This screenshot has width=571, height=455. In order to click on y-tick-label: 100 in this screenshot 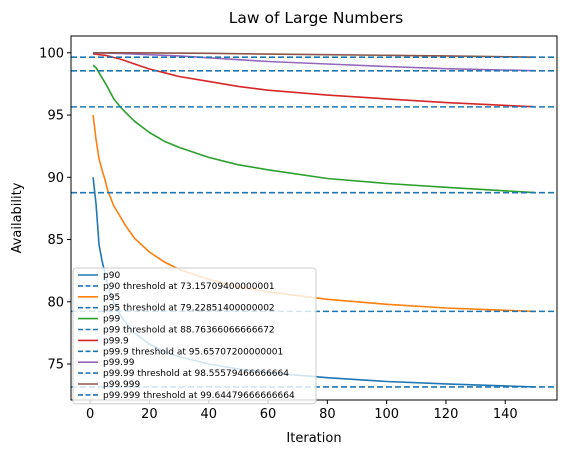, I will do `click(51, 53)`.